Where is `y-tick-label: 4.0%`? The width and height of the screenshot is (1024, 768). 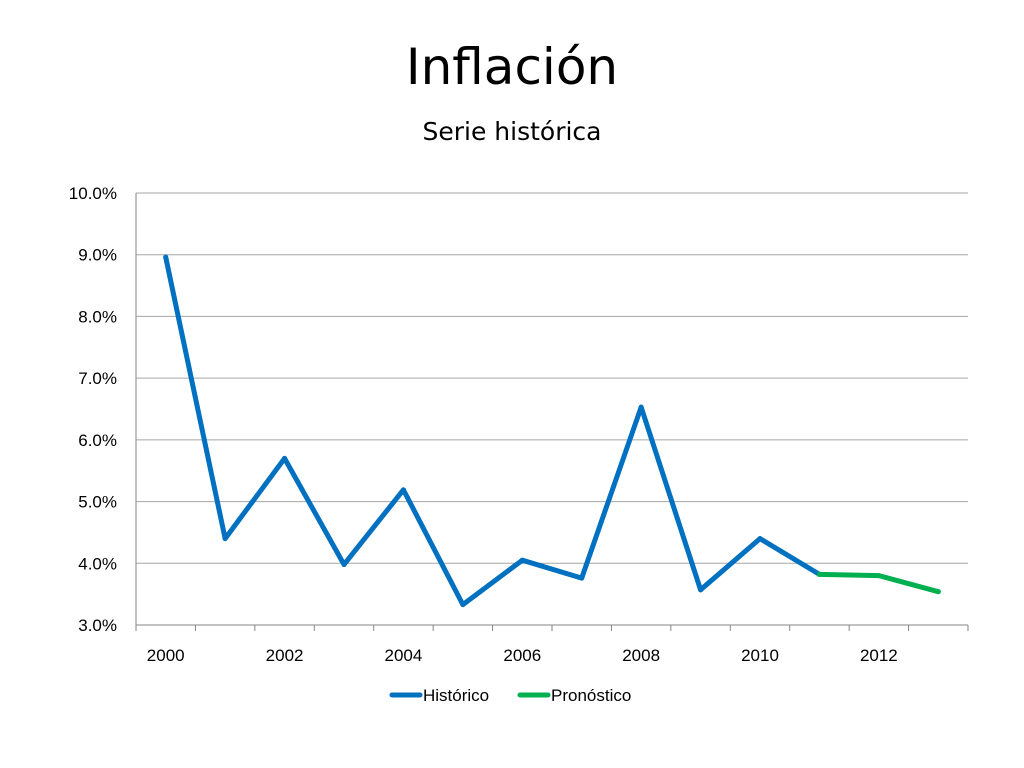
y-tick-label: 4.0% is located at coordinates (97, 563).